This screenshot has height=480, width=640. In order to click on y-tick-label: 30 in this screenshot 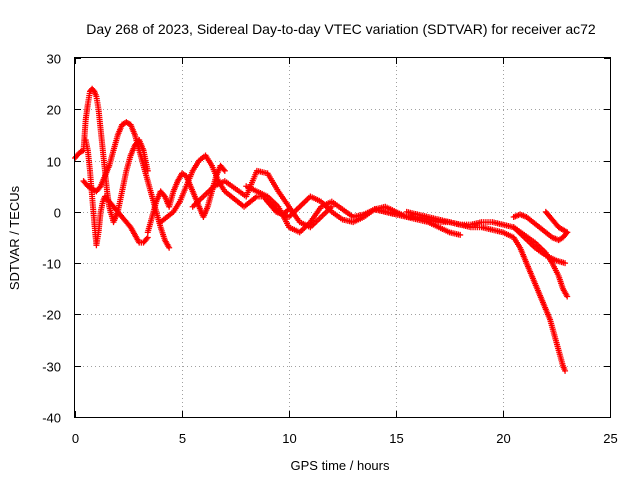, I will do `click(54, 59)`.